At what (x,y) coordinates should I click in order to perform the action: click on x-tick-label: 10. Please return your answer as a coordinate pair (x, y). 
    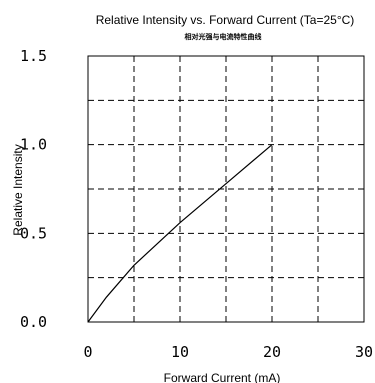
    Looking at the image, I should click on (180, 352).